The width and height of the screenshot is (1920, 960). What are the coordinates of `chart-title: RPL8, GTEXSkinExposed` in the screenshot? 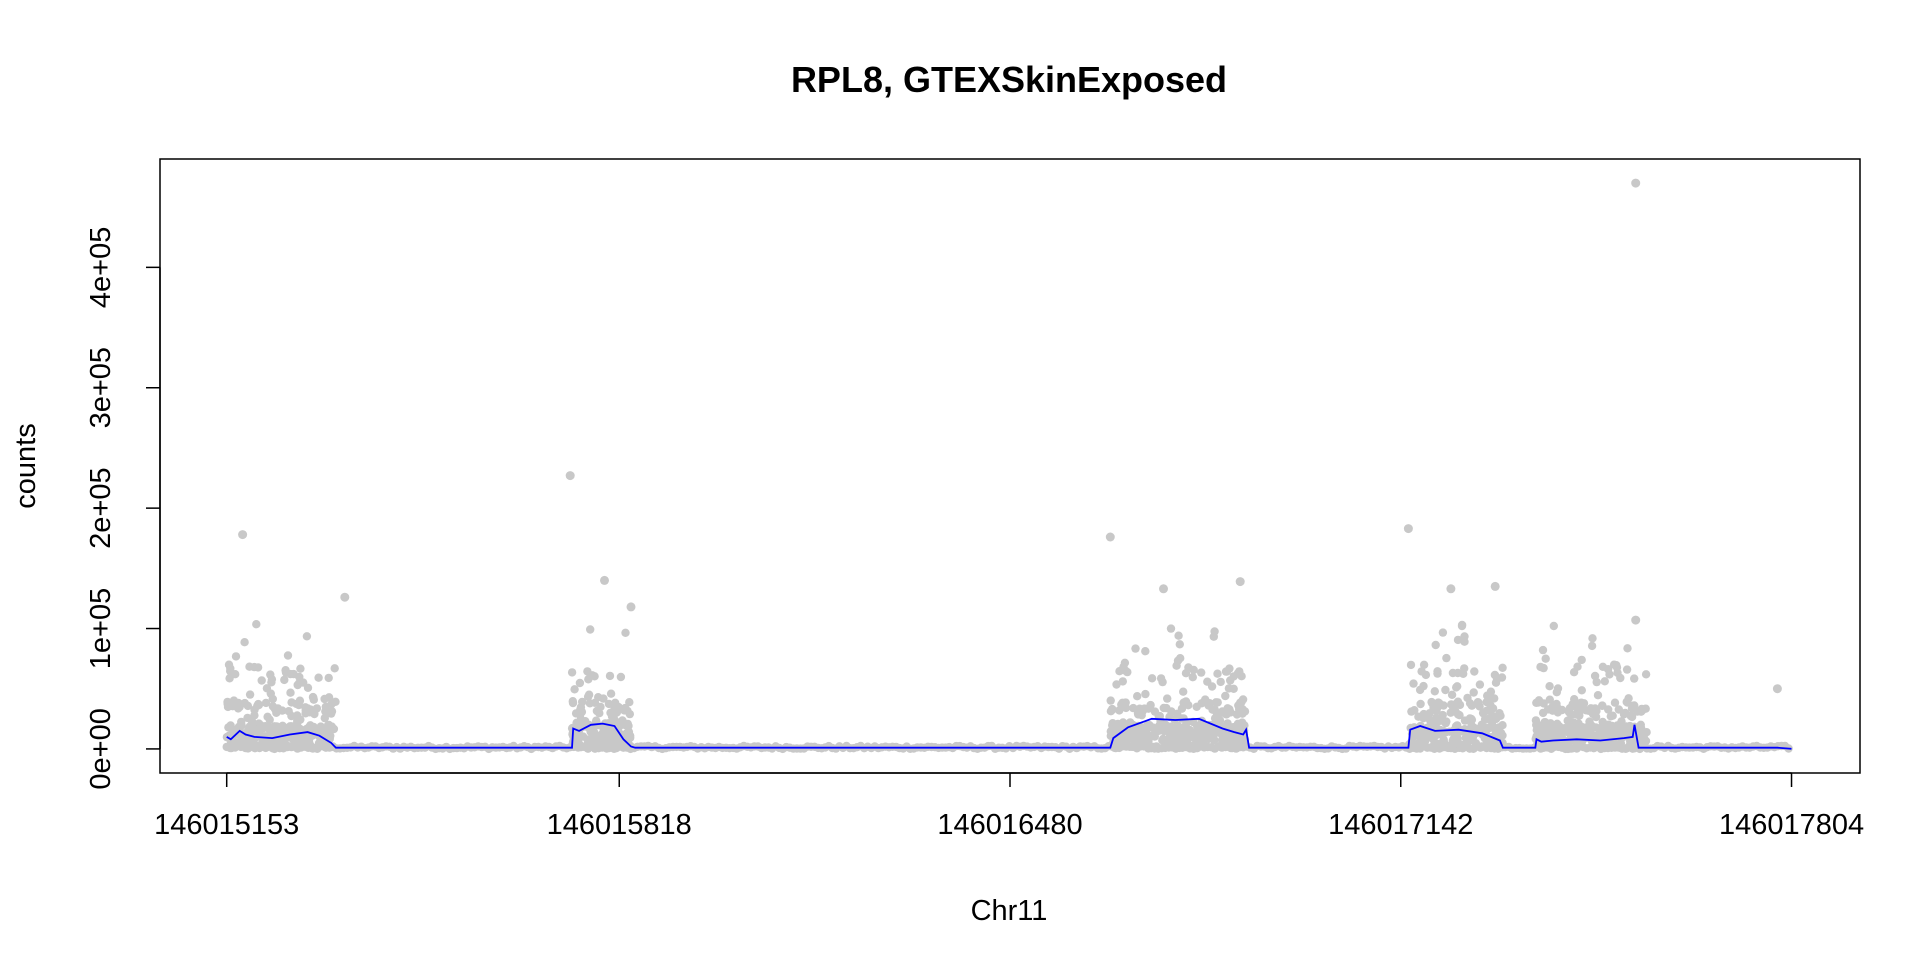 It's located at (1009, 79).